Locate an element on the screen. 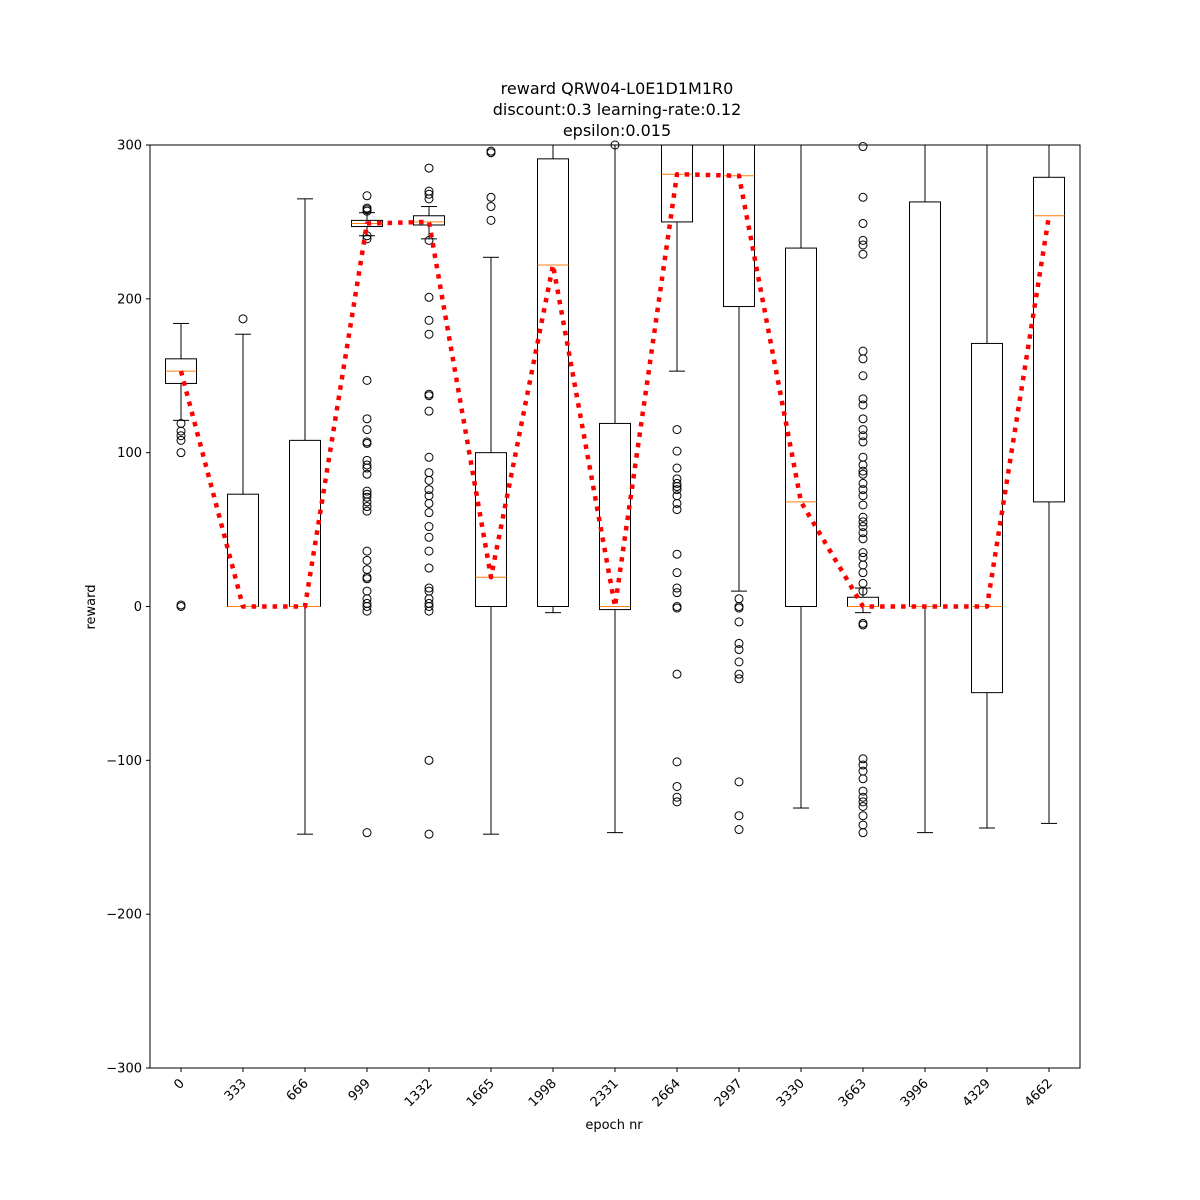  y-tick-label: 100 is located at coordinates (129, 453).